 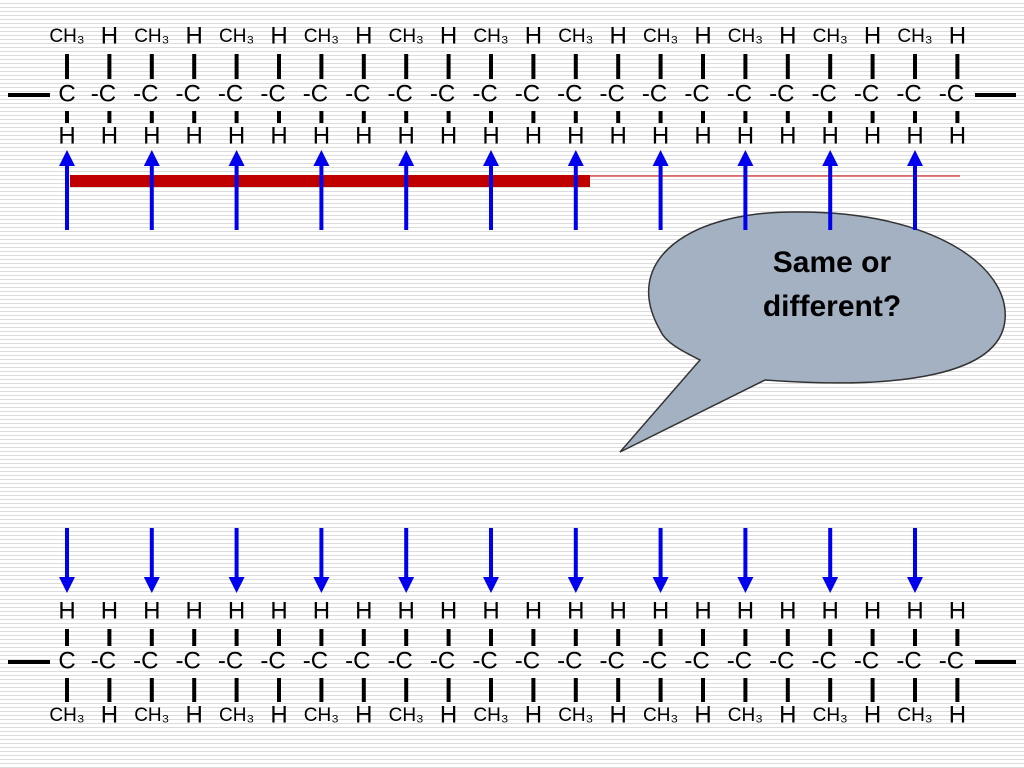 I want to click on bubble-text: Same or, so click(x=832, y=262).